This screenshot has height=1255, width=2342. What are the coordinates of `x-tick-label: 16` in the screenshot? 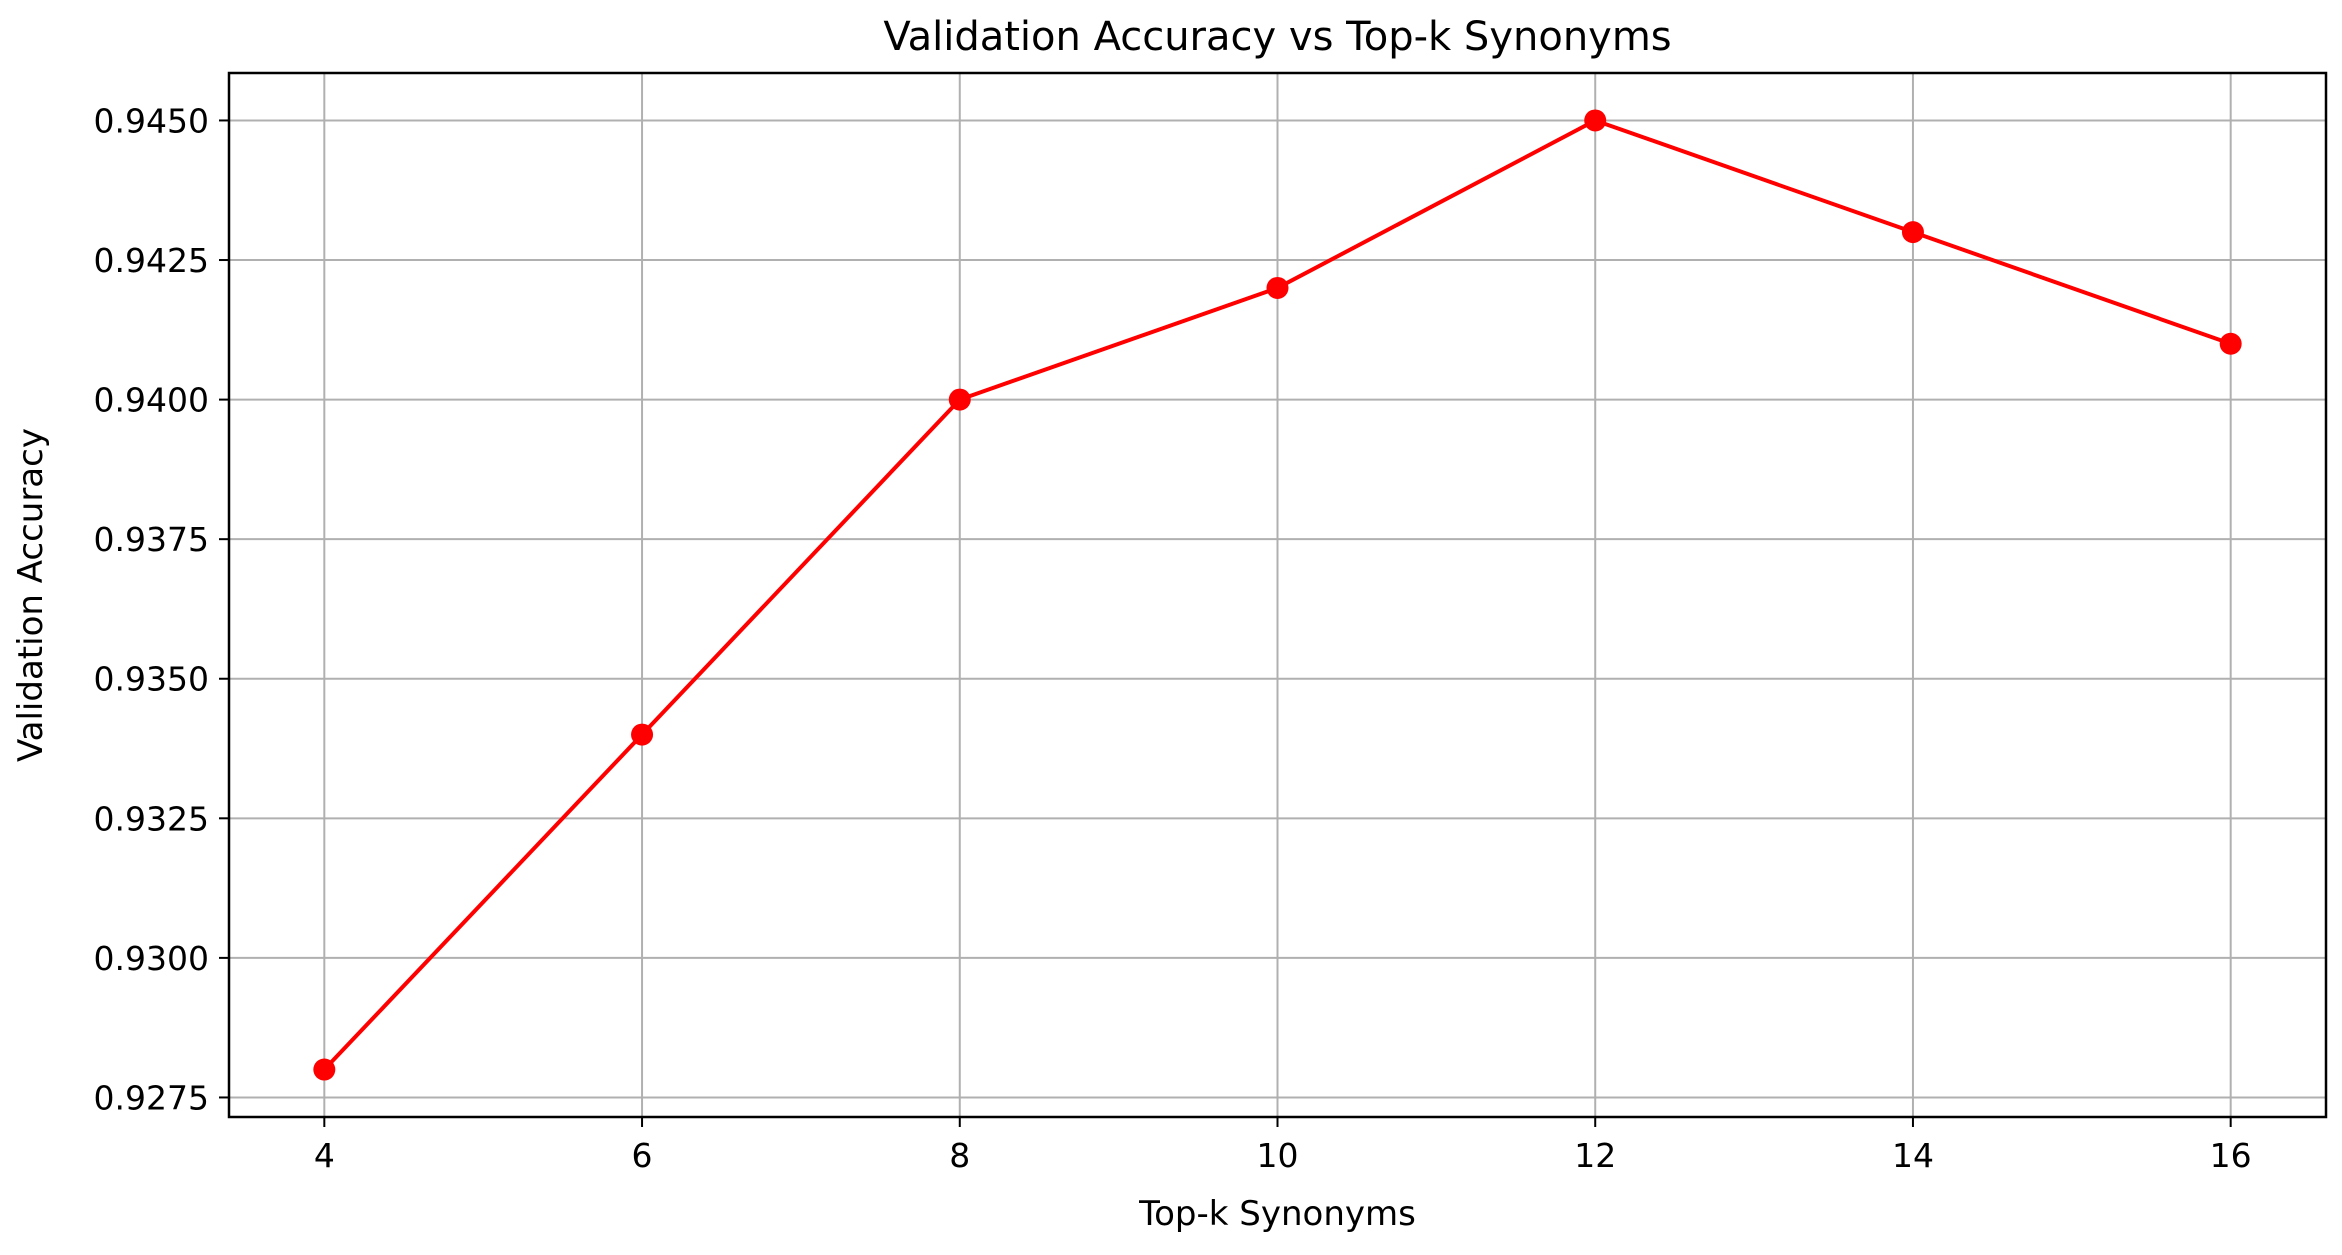 It's located at (2231, 1155).